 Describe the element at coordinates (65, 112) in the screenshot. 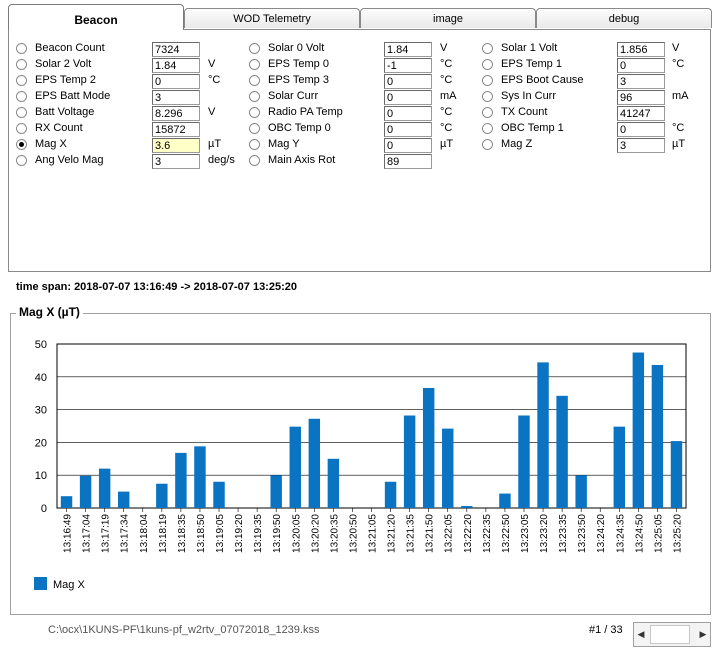

I see `field-label: Batt Voltage` at that location.